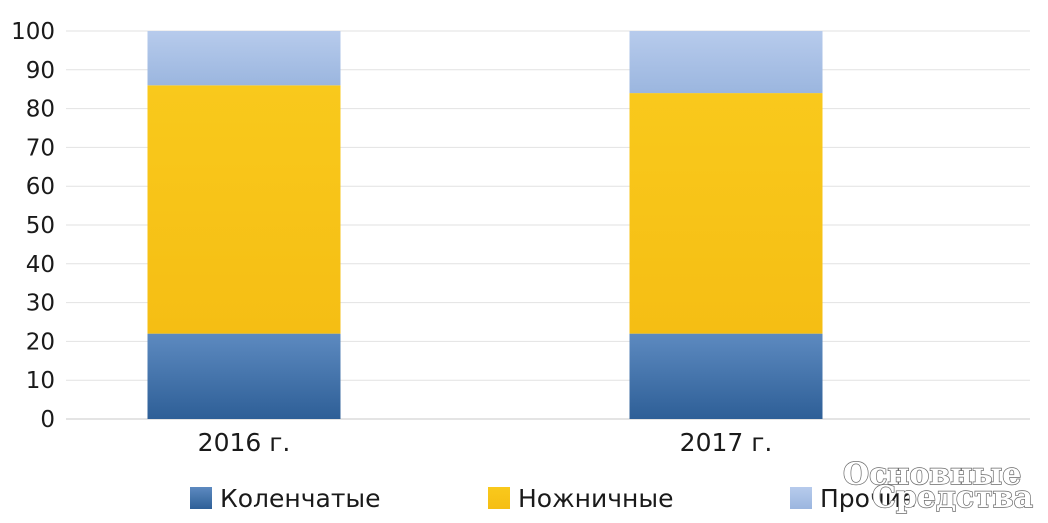 Image resolution: width=1048 pixels, height=523 pixels. What do you see at coordinates (40, 226) in the screenshot?
I see `y-tick-label: 50` at bounding box center [40, 226].